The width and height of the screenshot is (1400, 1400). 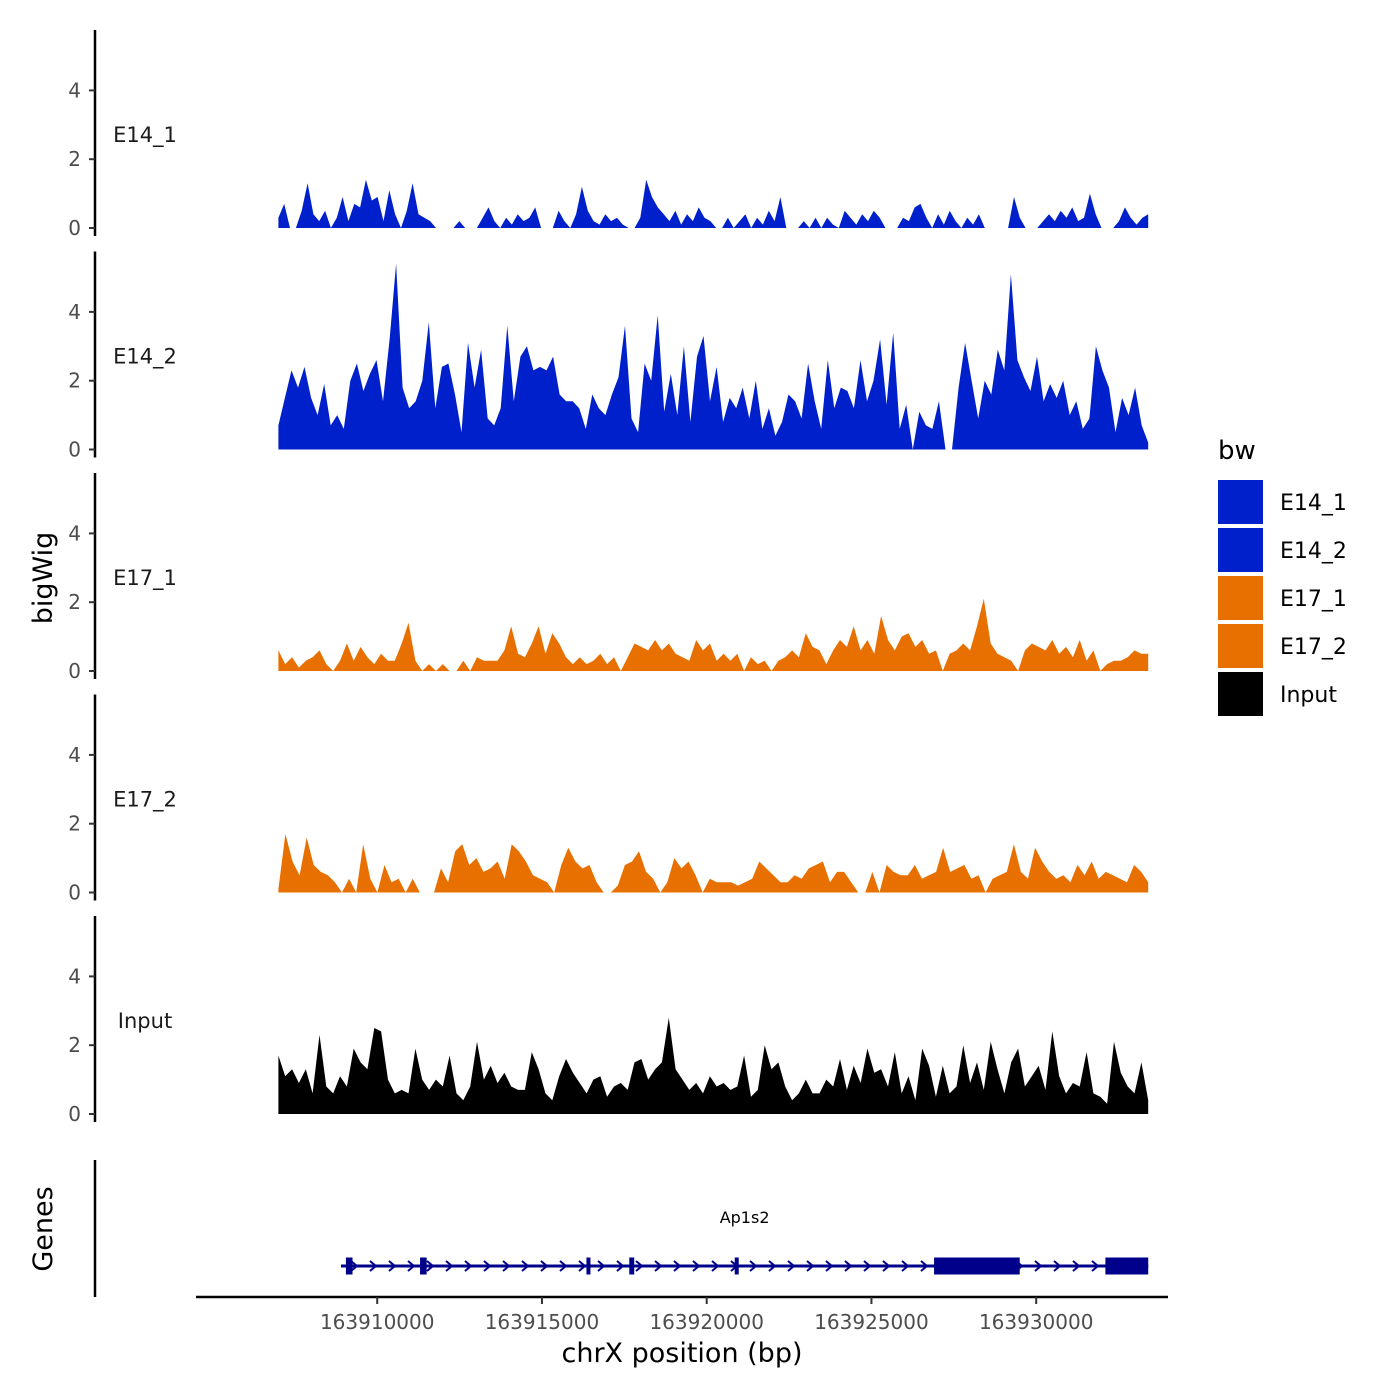 I want to click on panel-e14-1: 0 2 4 E14_1, so click(x=608, y=135).